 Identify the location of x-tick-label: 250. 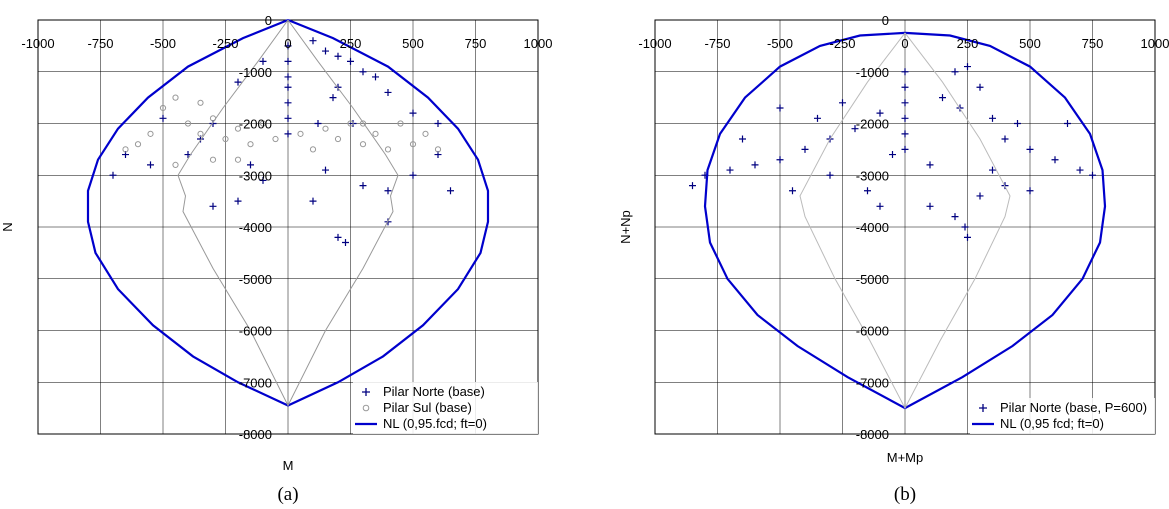
(968, 43).